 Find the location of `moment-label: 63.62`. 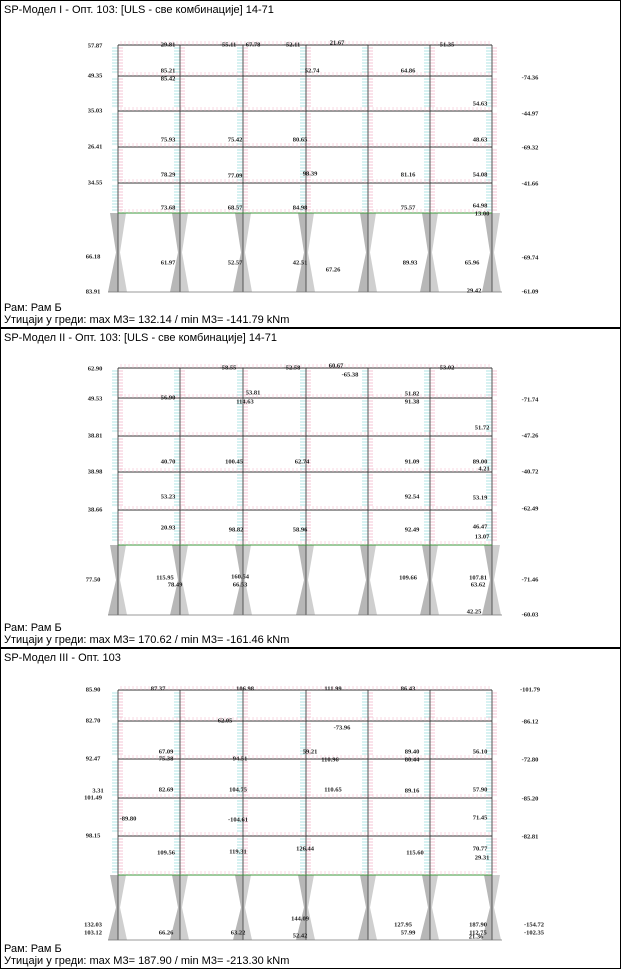

moment-label: 63.62 is located at coordinates (478, 584).